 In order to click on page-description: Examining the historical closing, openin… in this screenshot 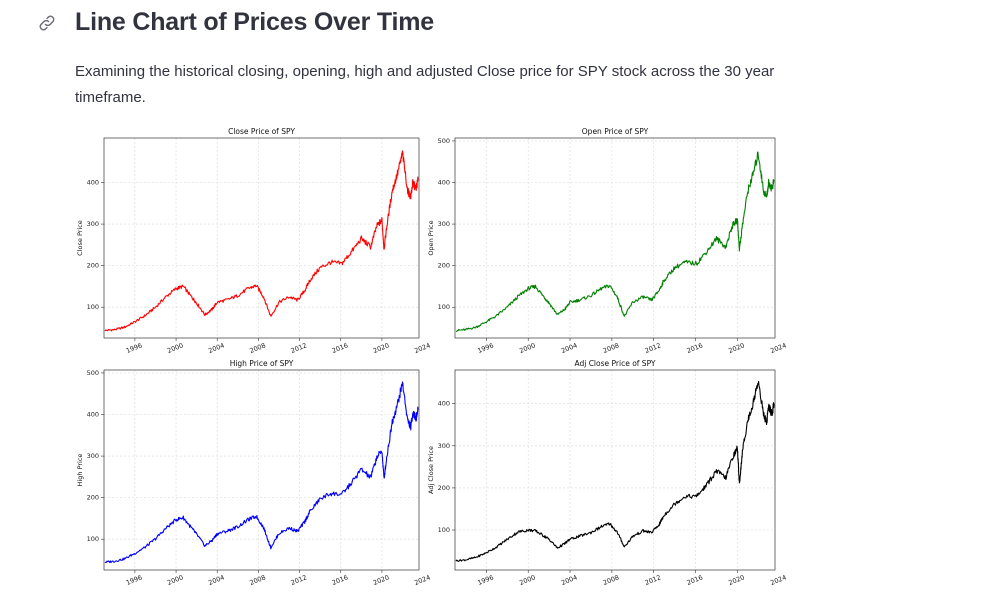, I will do `click(425, 84)`.